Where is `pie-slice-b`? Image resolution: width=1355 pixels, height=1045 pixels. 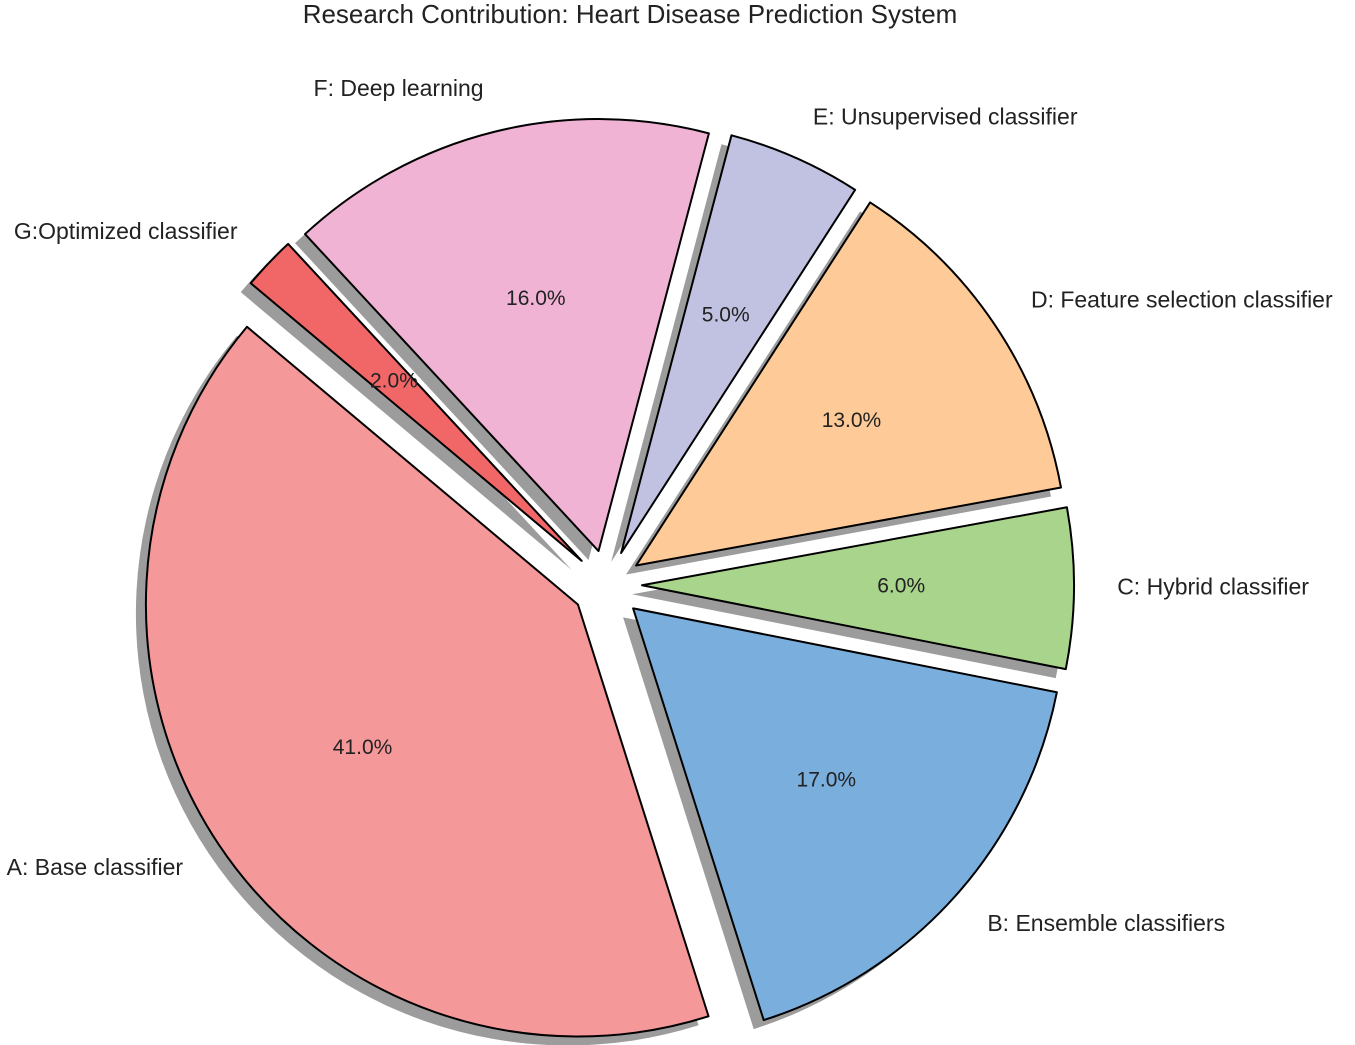
pie-slice-b is located at coordinates (845, 814).